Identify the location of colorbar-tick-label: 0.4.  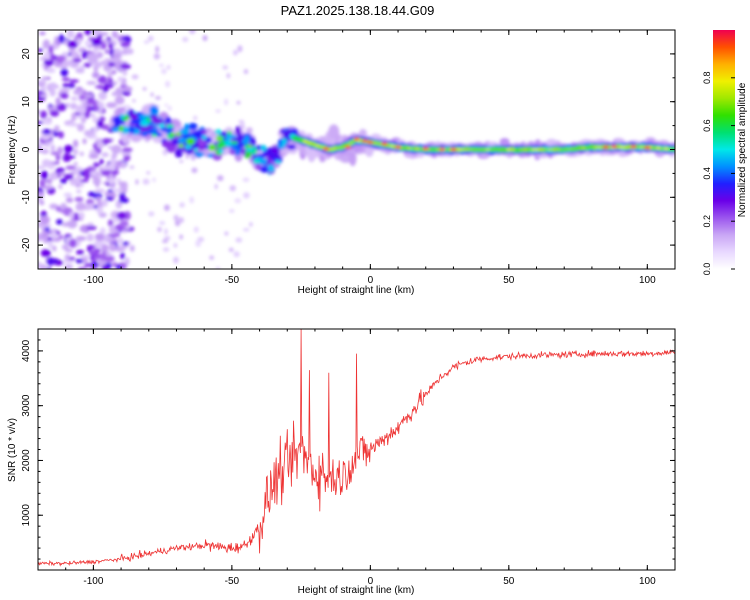
(707, 173).